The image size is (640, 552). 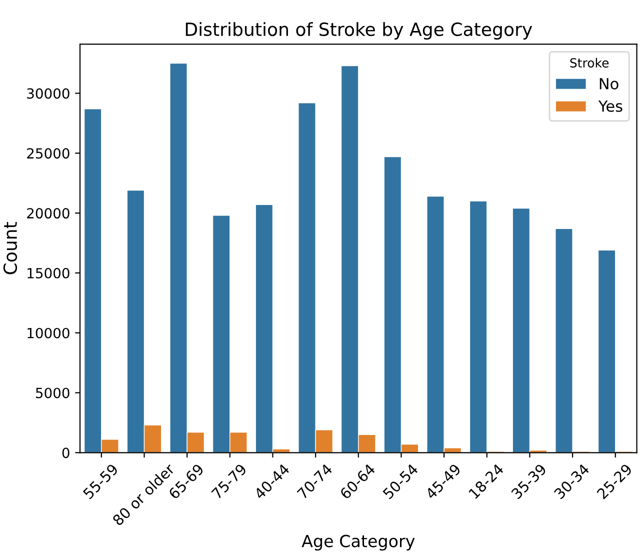 I want to click on y-tick-label: 30000, so click(x=48, y=93).